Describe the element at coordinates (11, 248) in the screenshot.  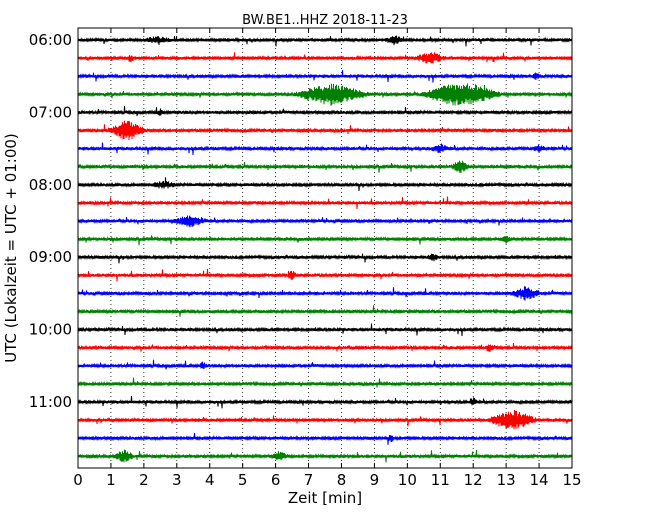
I see `y-axis-label: UTC (Lokalzeit = UTC + 01:00)` at that location.